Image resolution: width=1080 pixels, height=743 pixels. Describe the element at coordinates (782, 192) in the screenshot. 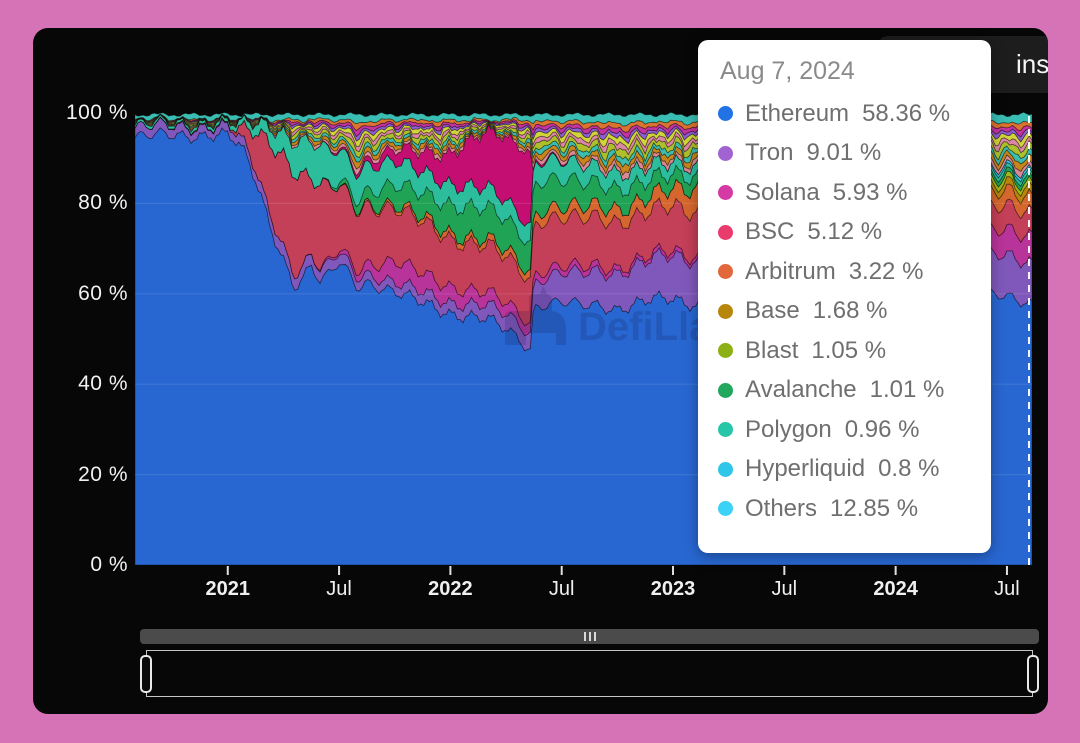

I see `series-name: Solana` at that location.